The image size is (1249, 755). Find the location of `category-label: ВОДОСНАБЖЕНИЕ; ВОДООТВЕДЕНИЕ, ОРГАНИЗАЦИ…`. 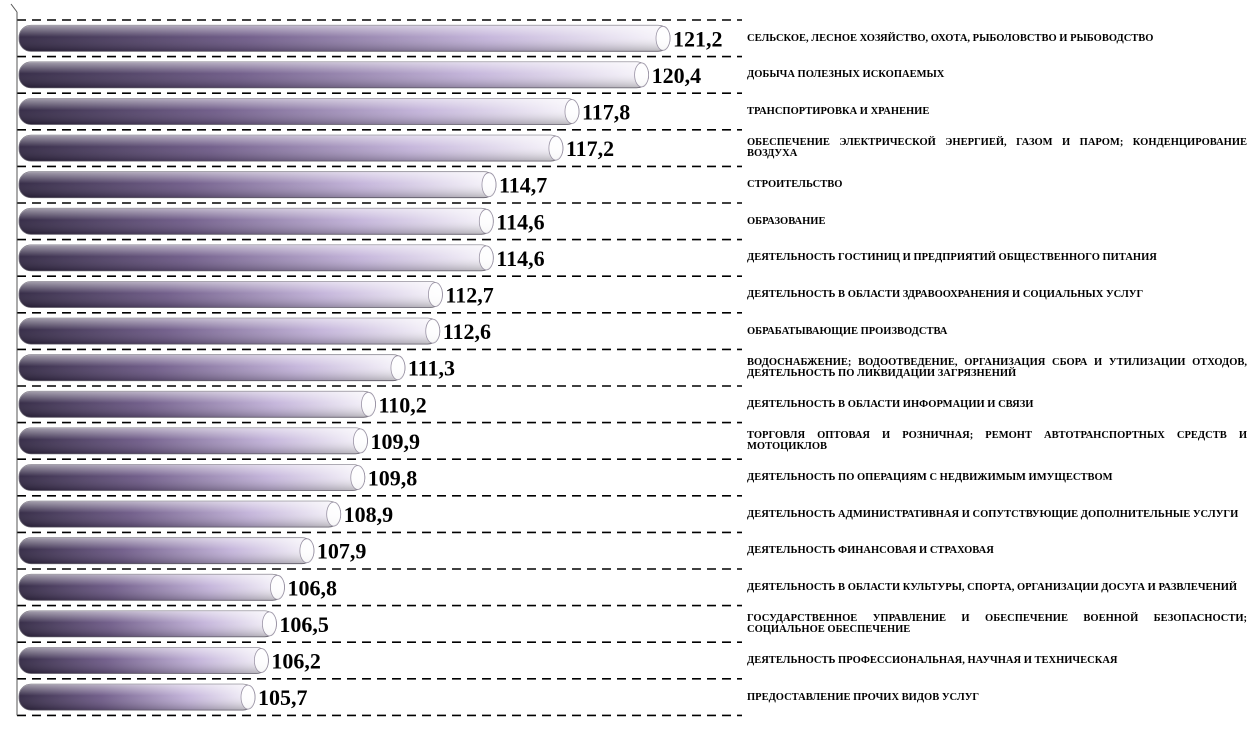

category-label: ВОДОСНАБЖЕНИЕ; ВОДООТВЕДЕНИЕ, ОРГАНИЗАЦИ… is located at coordinates (997, 367).